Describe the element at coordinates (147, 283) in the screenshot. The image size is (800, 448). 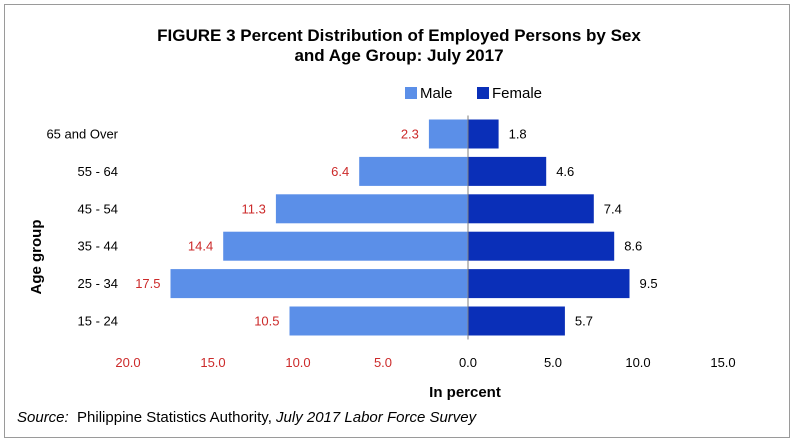
I see `data-label-male: 17.5` at that location.